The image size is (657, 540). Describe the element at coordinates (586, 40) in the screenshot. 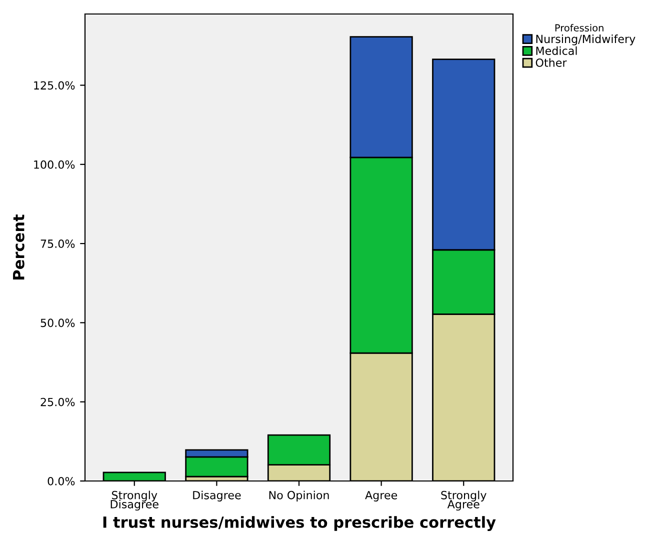

I see `legend-label: Nursing/Midwifery` at that location.